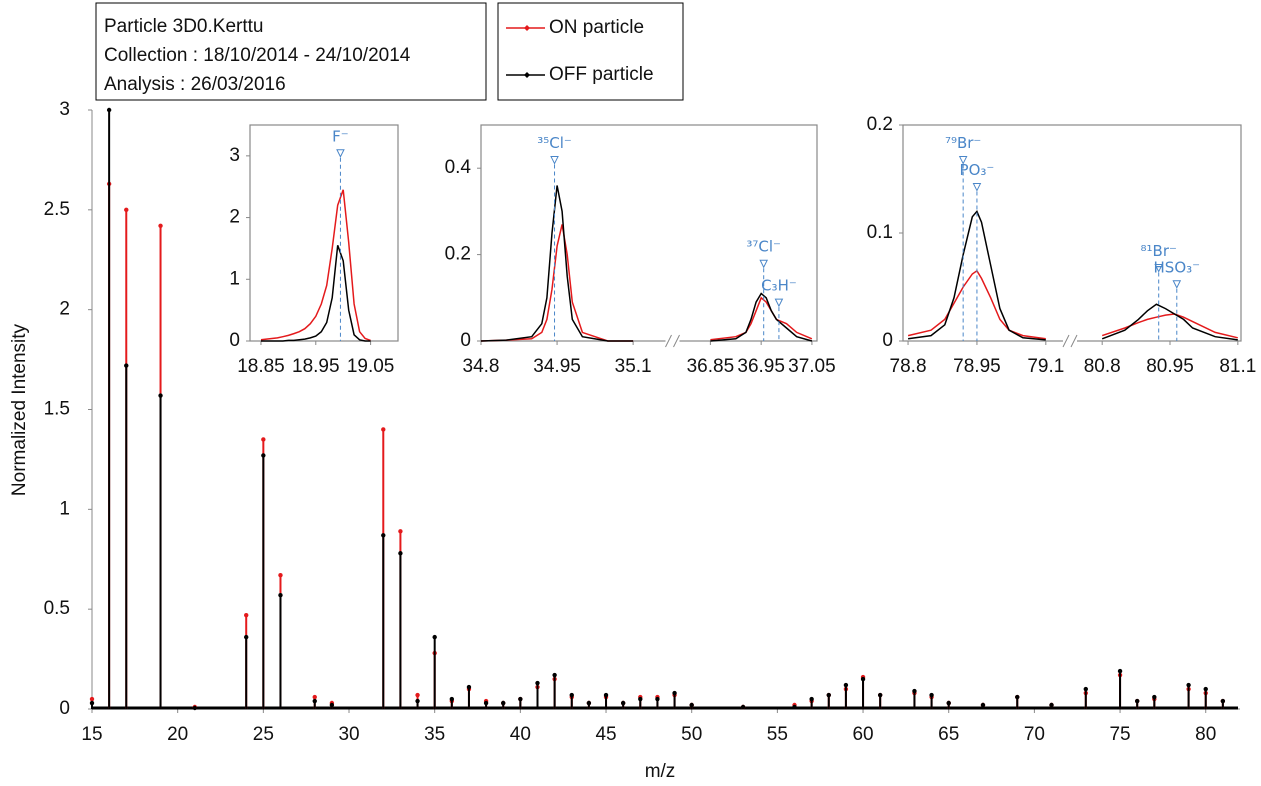 The image size is (1261, 786). Describe the element at coordinates (64, 109) in the screenshot. I see `y-tick-label: 3` at that location.